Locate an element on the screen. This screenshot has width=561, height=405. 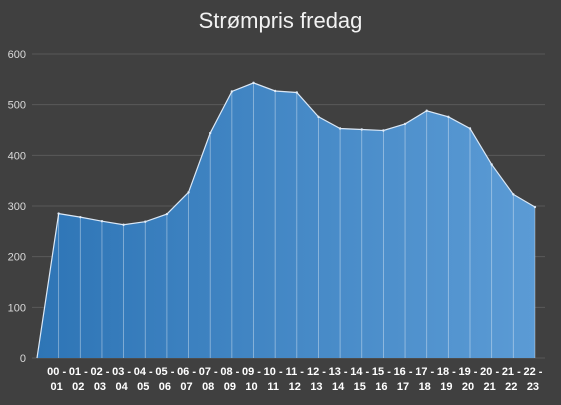
x-tick-label-top: 20 - is located at coordinates (489, 372).